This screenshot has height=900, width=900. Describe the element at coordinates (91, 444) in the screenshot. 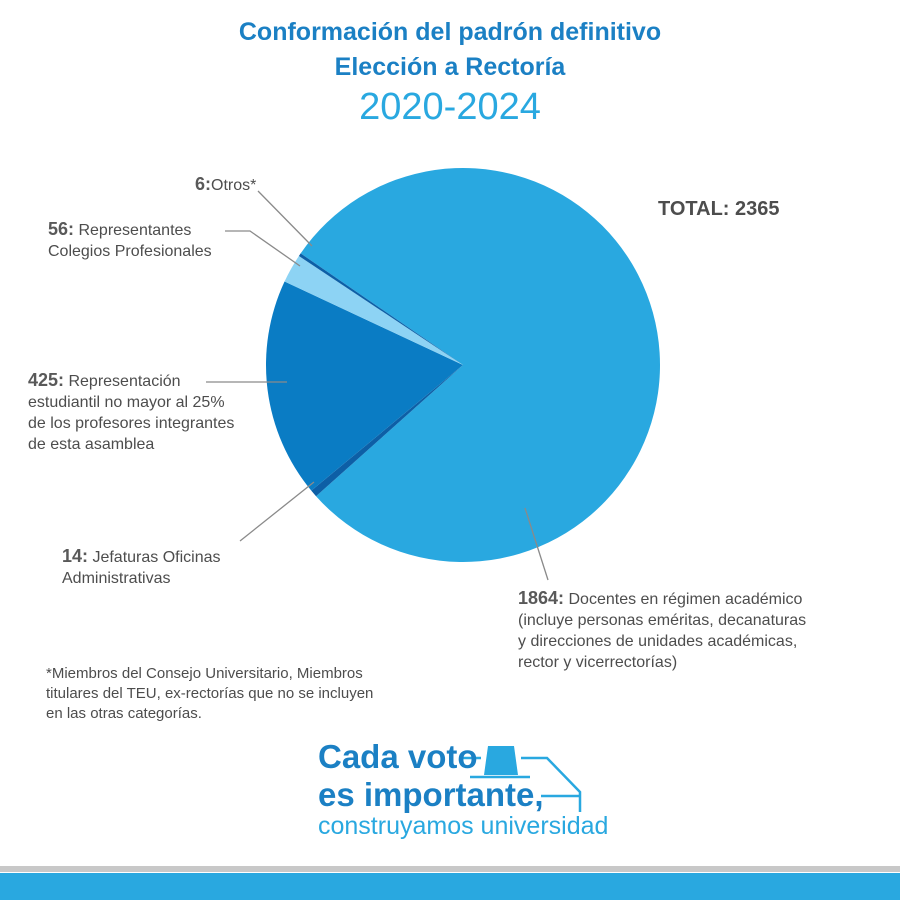

I see `label-estudiantil-line4: de esta asamblea` at that location.